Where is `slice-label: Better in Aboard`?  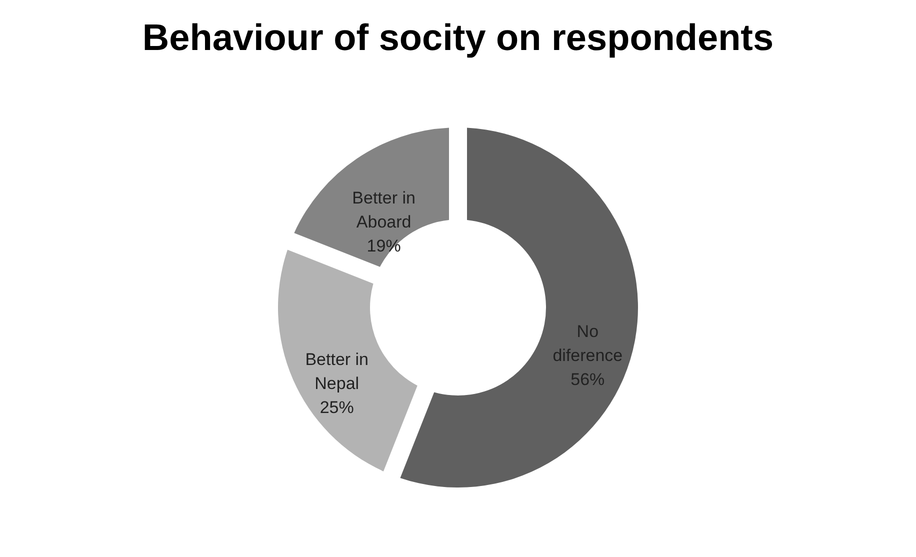
slice-label: Better in Aboard is located at coordinates (384, 210).